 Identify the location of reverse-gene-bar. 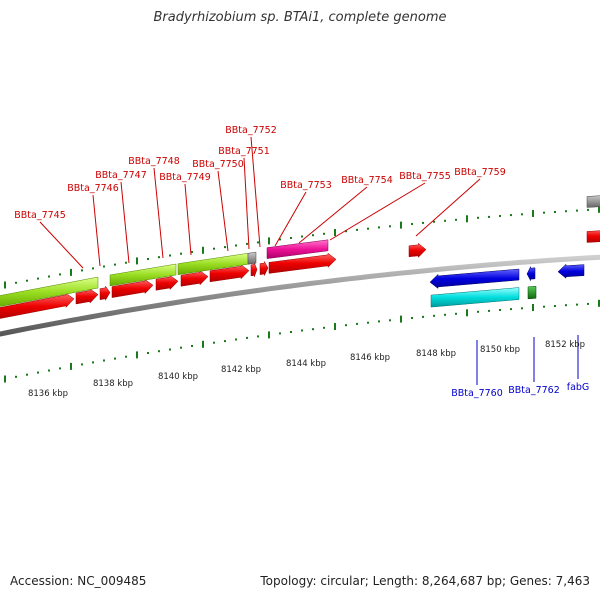
(532, 293).